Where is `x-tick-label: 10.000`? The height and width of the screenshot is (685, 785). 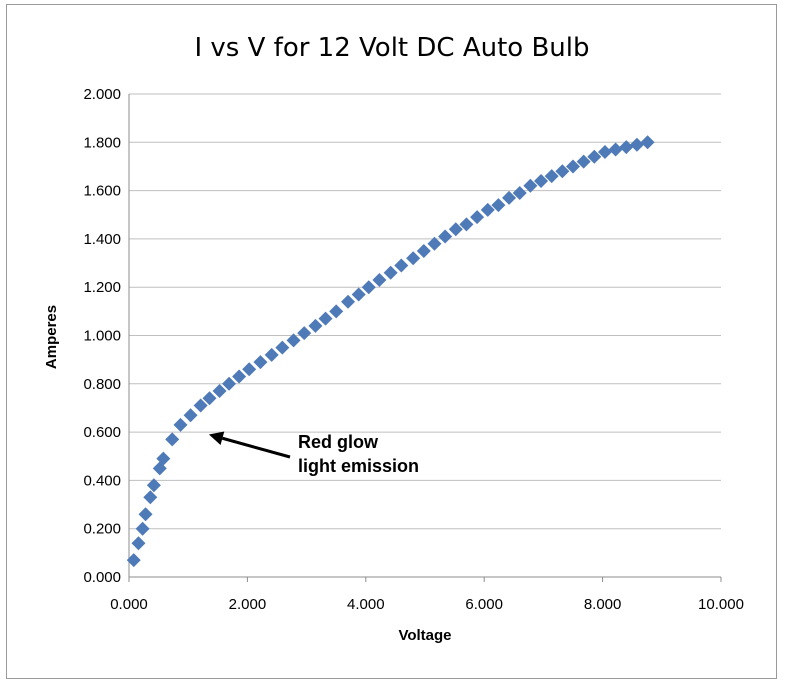
x-tick-label: 10.000 is located at coordinates (721, 604).